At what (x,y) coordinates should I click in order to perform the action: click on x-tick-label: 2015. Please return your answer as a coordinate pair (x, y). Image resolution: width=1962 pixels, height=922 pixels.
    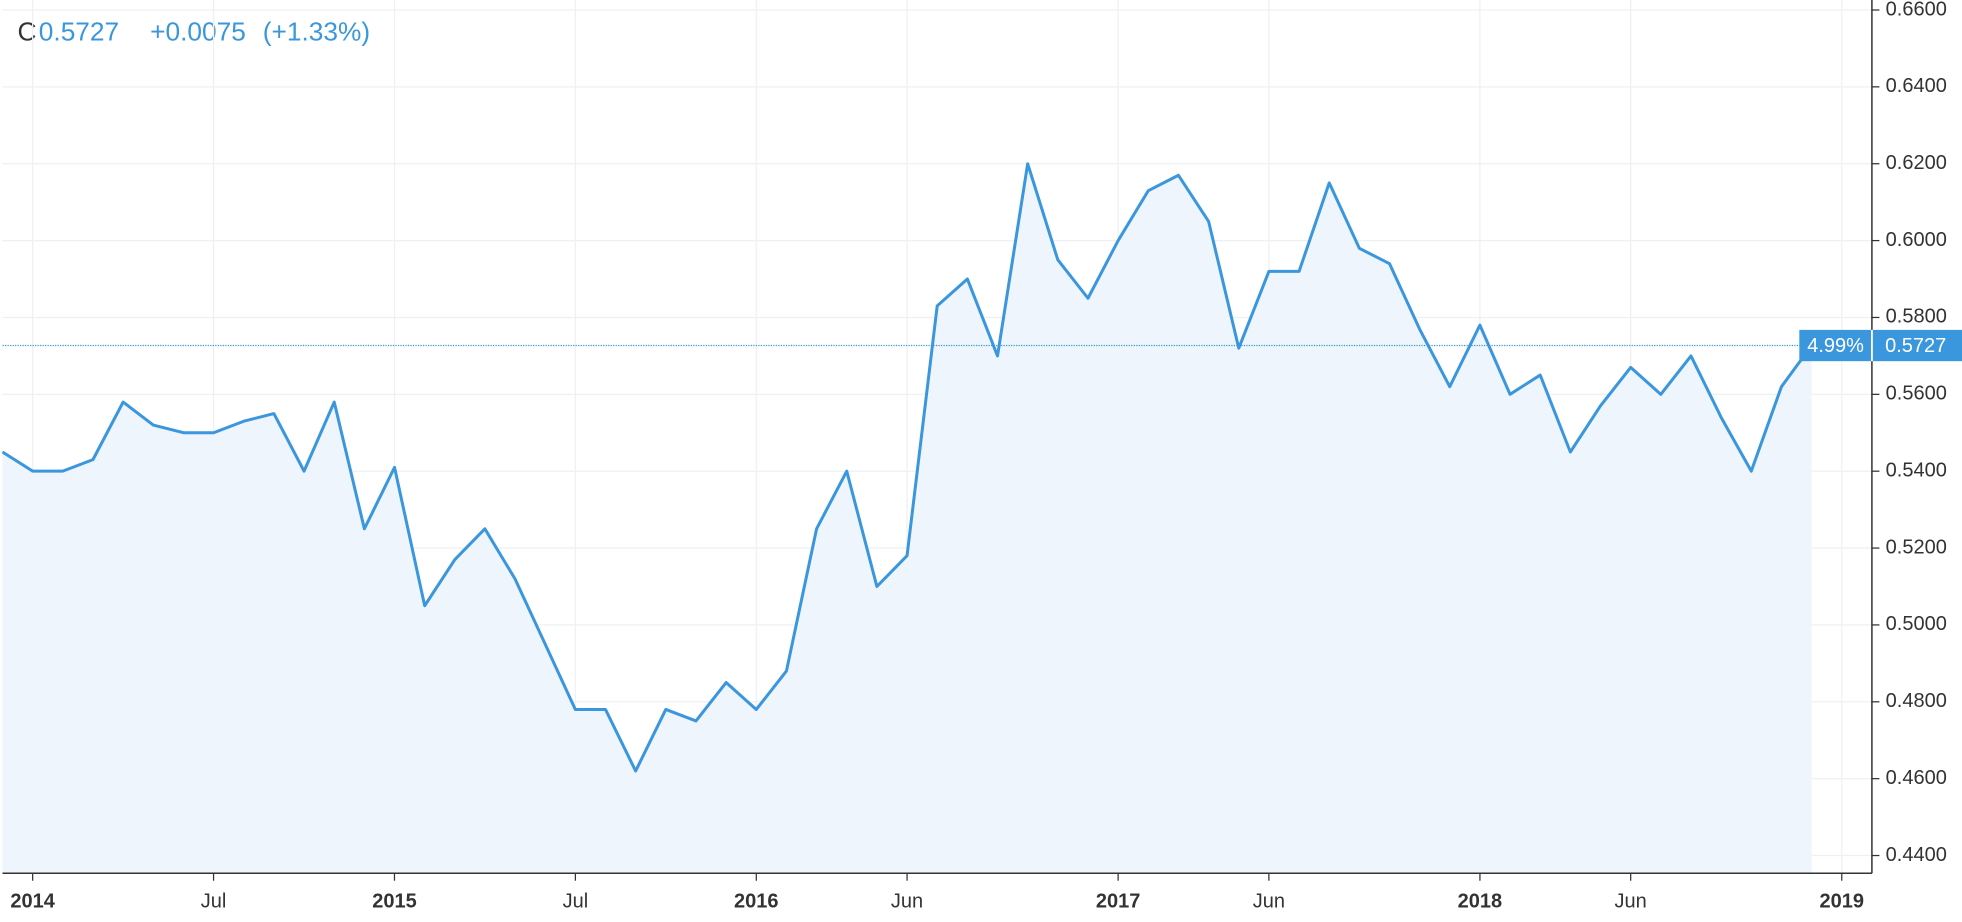
    Looking at the image, I should click on (394, 901).